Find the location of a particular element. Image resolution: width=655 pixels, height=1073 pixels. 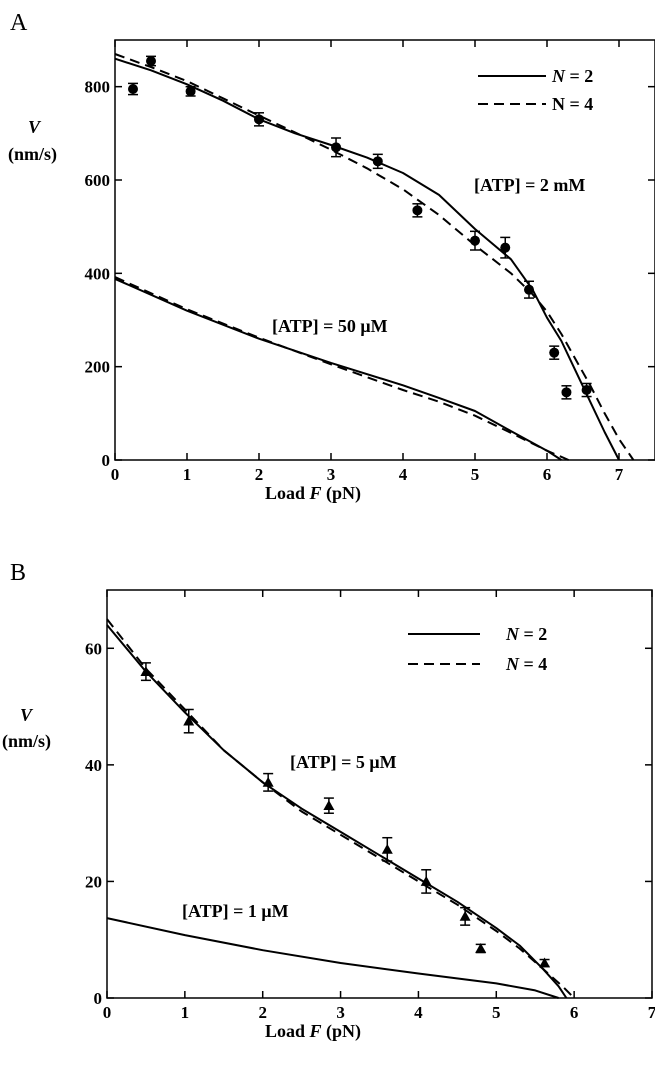

panel-b-xtick-label: 2 is located at coordinates (262, 1012).